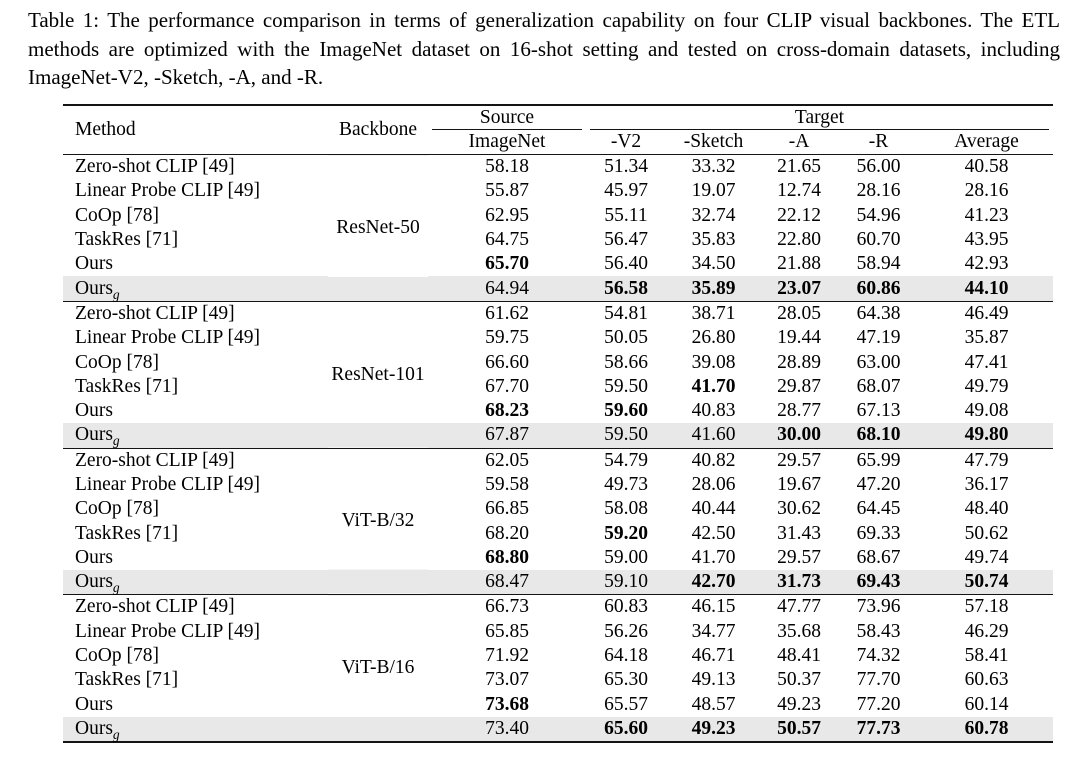 Image resolution: width=1080 pixels, height=768 pixels. What do you see at coordinates (507, 411) in the screenshot?
I see `value-cell: 68.23` at bounding box center [507, 411].